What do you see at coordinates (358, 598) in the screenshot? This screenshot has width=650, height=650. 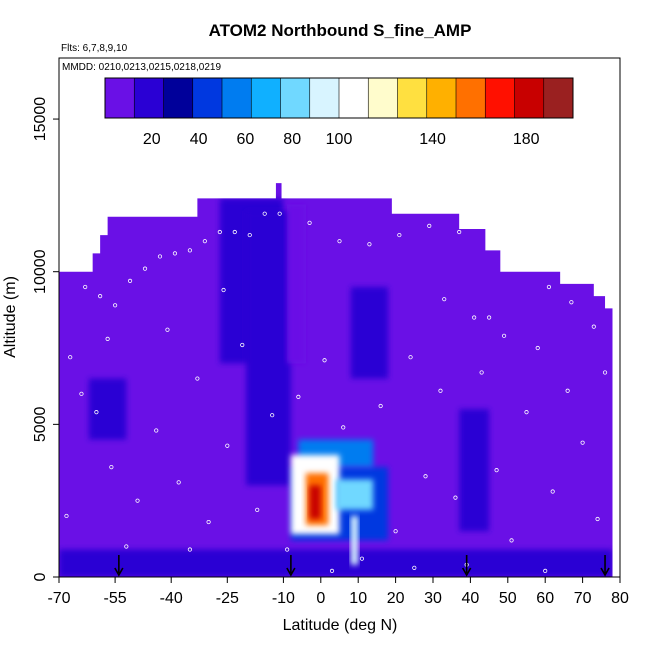 I see `x-tick-label: 10` at bounding box center [358, 598].